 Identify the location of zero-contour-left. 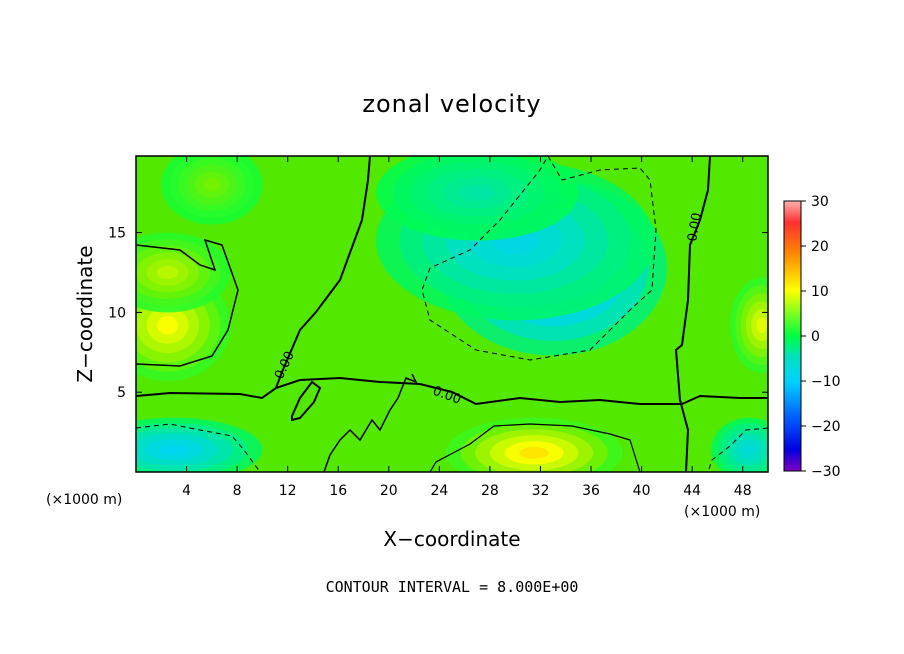
(323, 272).